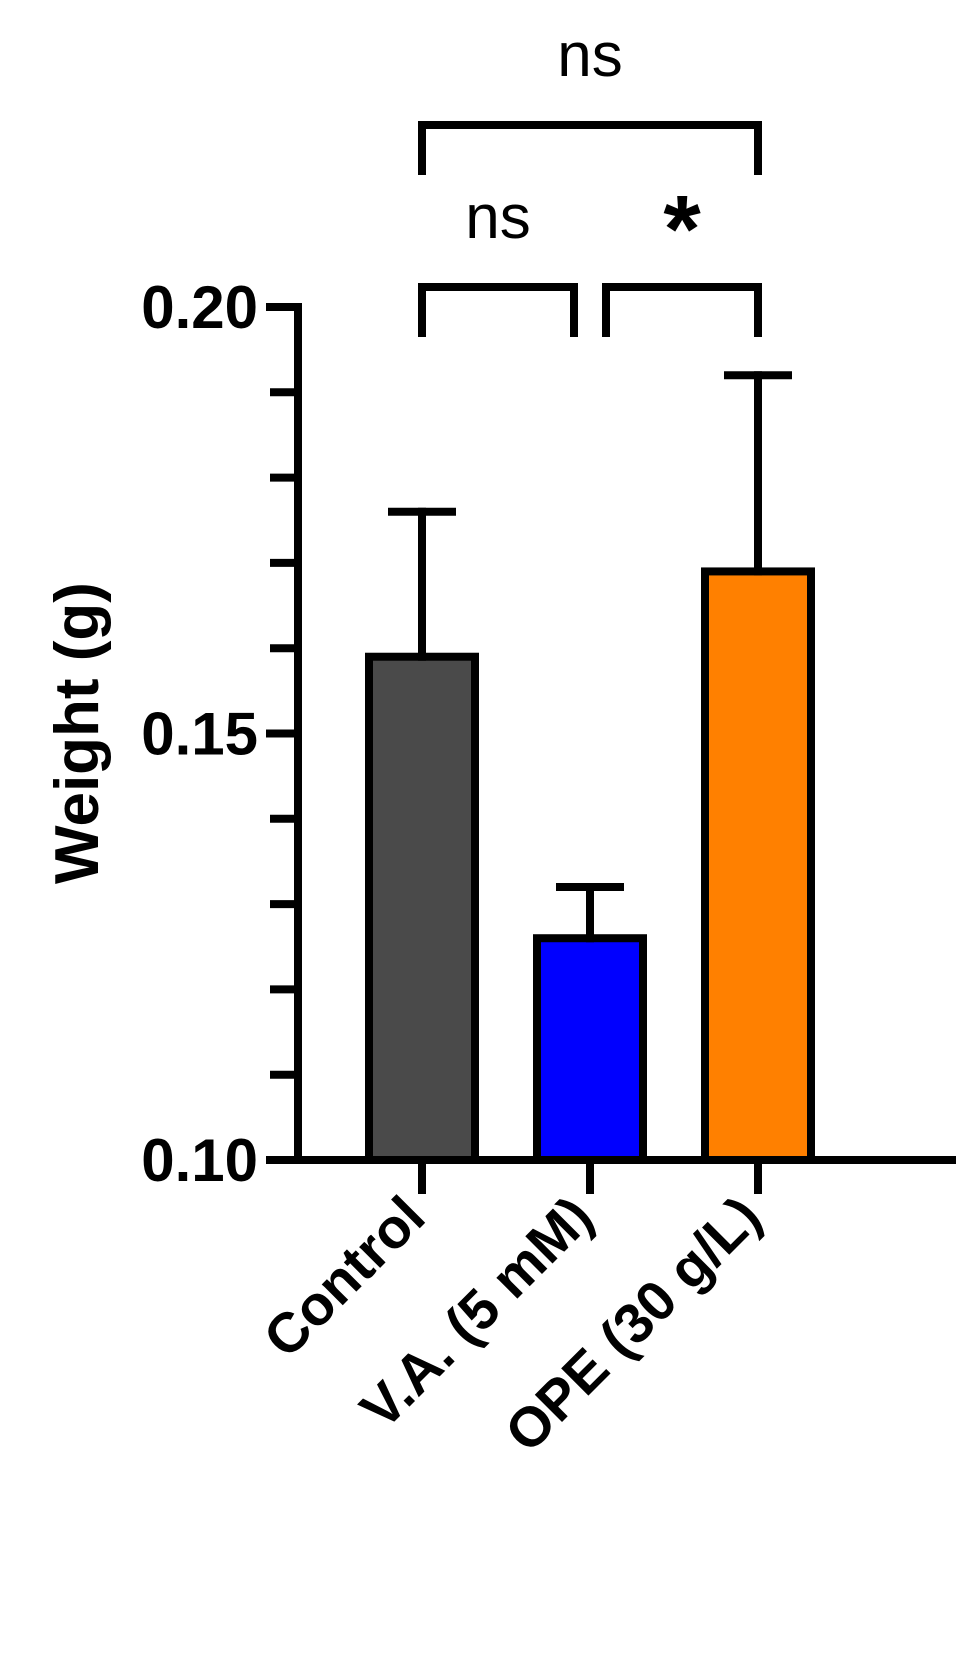 The height and width of the screenshot is (1679, 958). I want to click on significance-label-0: ns, so click(589, 55).